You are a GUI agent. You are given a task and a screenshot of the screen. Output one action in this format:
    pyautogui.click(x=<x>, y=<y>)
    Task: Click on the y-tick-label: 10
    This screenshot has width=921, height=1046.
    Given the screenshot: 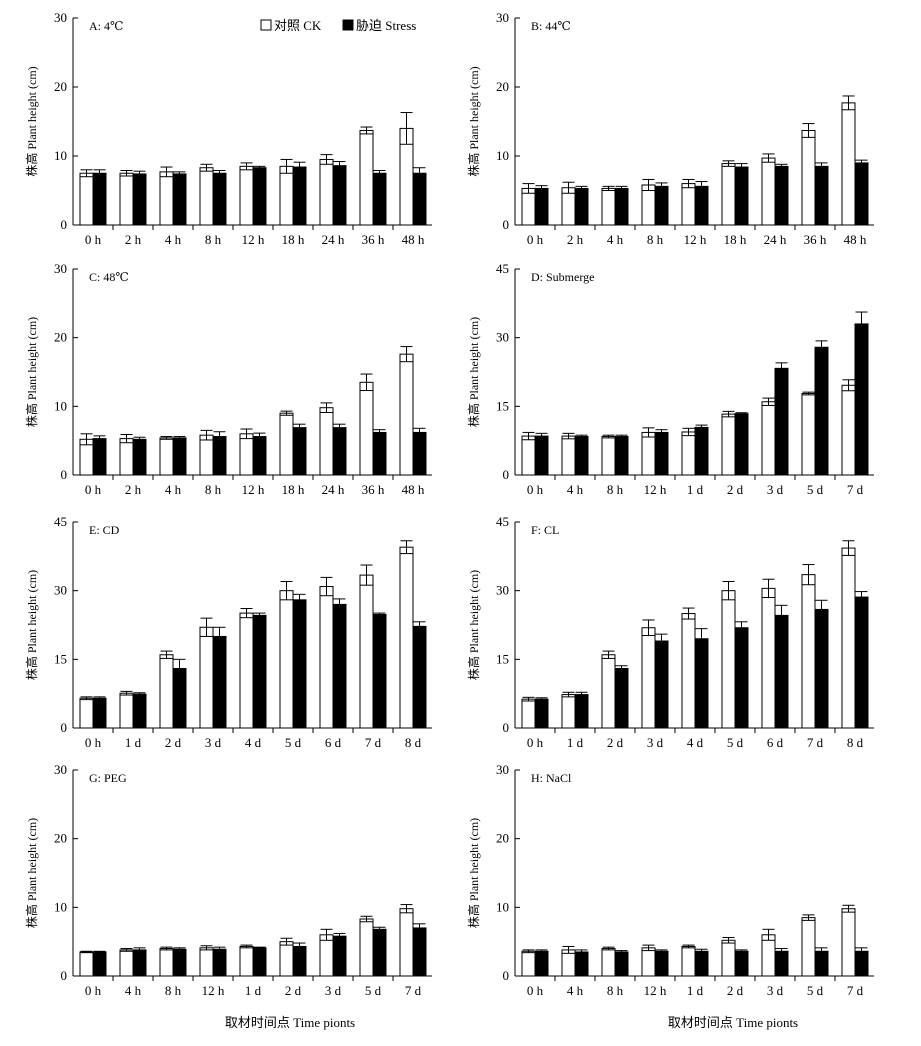 What is the action you would take?
    pyautogui.click(x=502, y=155)
    